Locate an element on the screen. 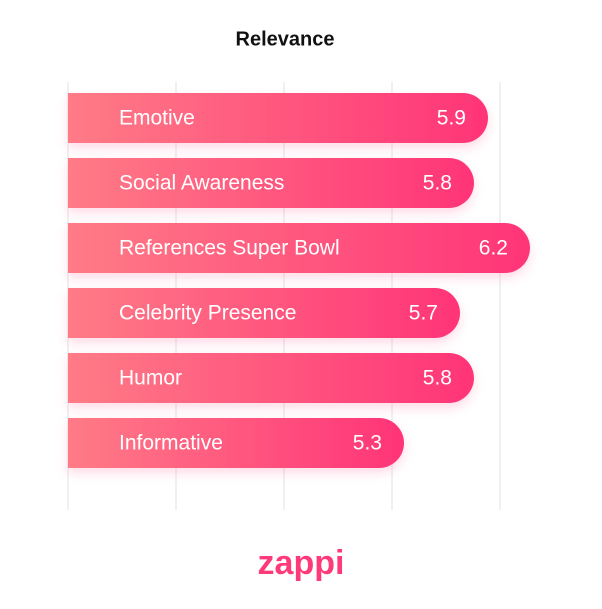 The width and height of the screenshot is (602, 609). category-label: Celebrity Presence is located at coordinates (207, 313).